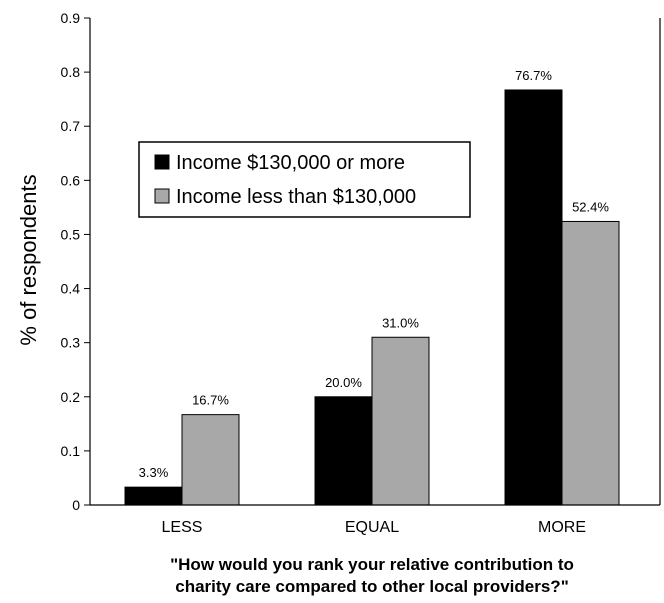  I want to click on data-label: 76.7%, so click(533, 75).